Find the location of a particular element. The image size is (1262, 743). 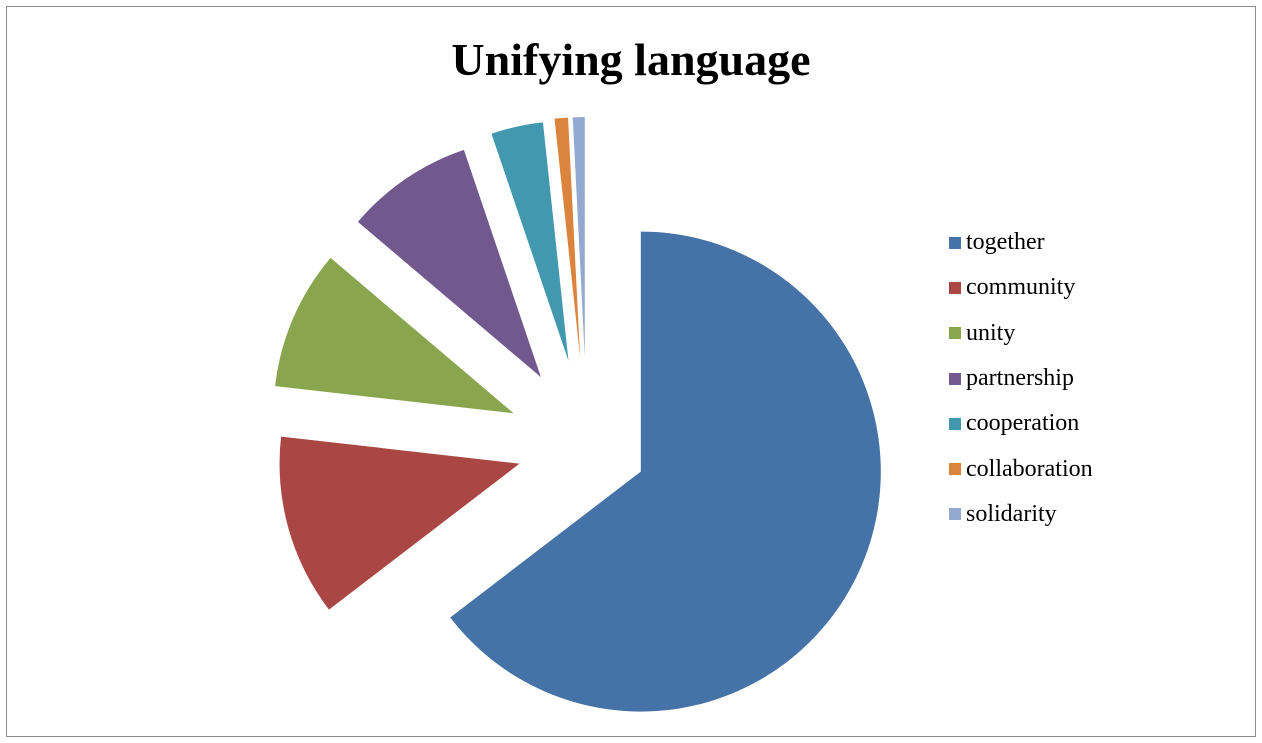

legend-label: partnership is located at coordinates (1020, 378).